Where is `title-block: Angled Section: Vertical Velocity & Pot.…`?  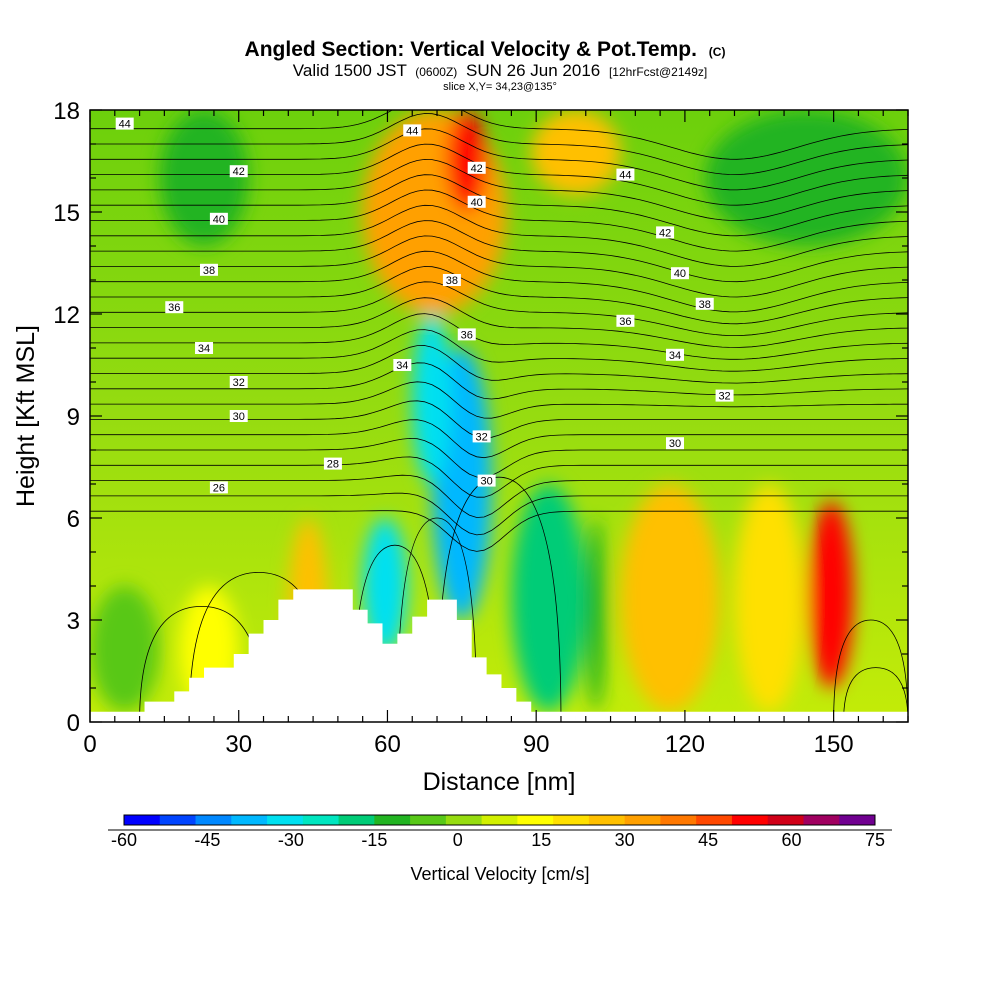 title-block: Angled Section: Vertical Velocity & Pot.… is located at coordinates (485, 65).